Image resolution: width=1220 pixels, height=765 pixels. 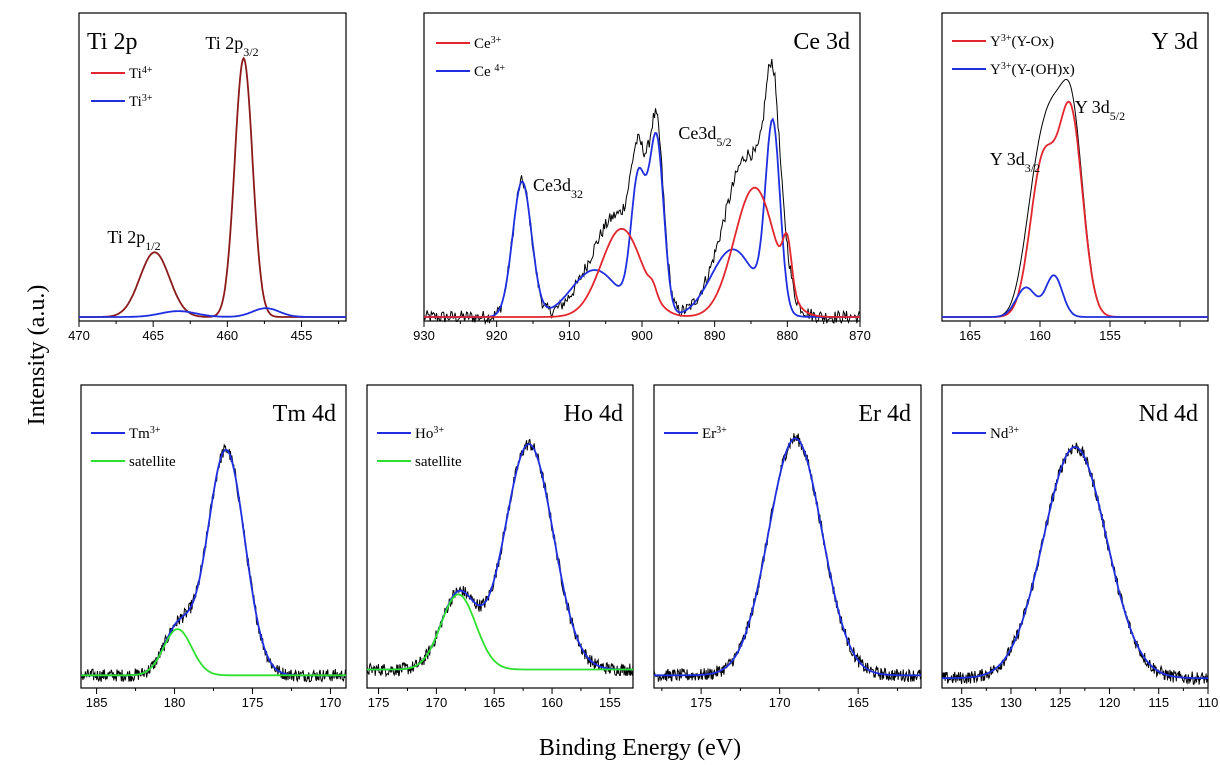 What do you see at coordinates (112, 42) in the screenshot?
I see `panel-title: Ti 2p` at bounding box center [112, 42].